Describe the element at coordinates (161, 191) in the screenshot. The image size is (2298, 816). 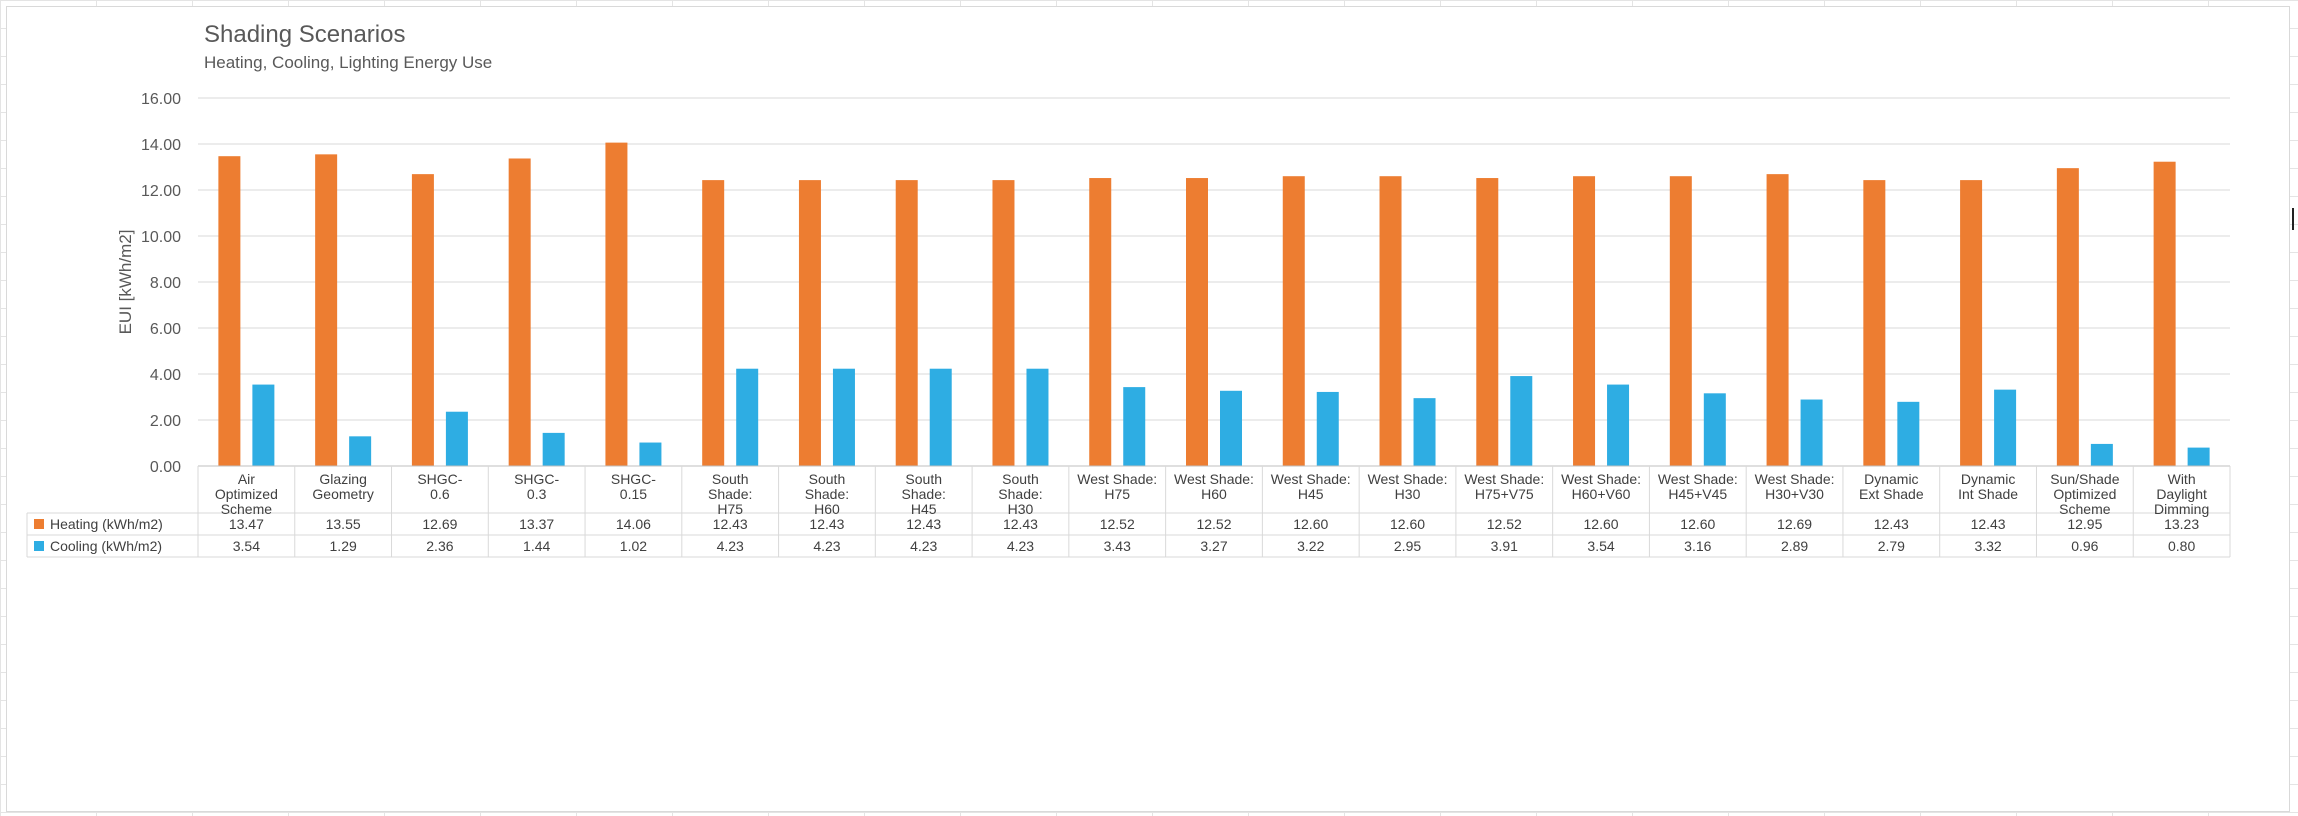
I see `y-tick-label: 12.00` at that location.